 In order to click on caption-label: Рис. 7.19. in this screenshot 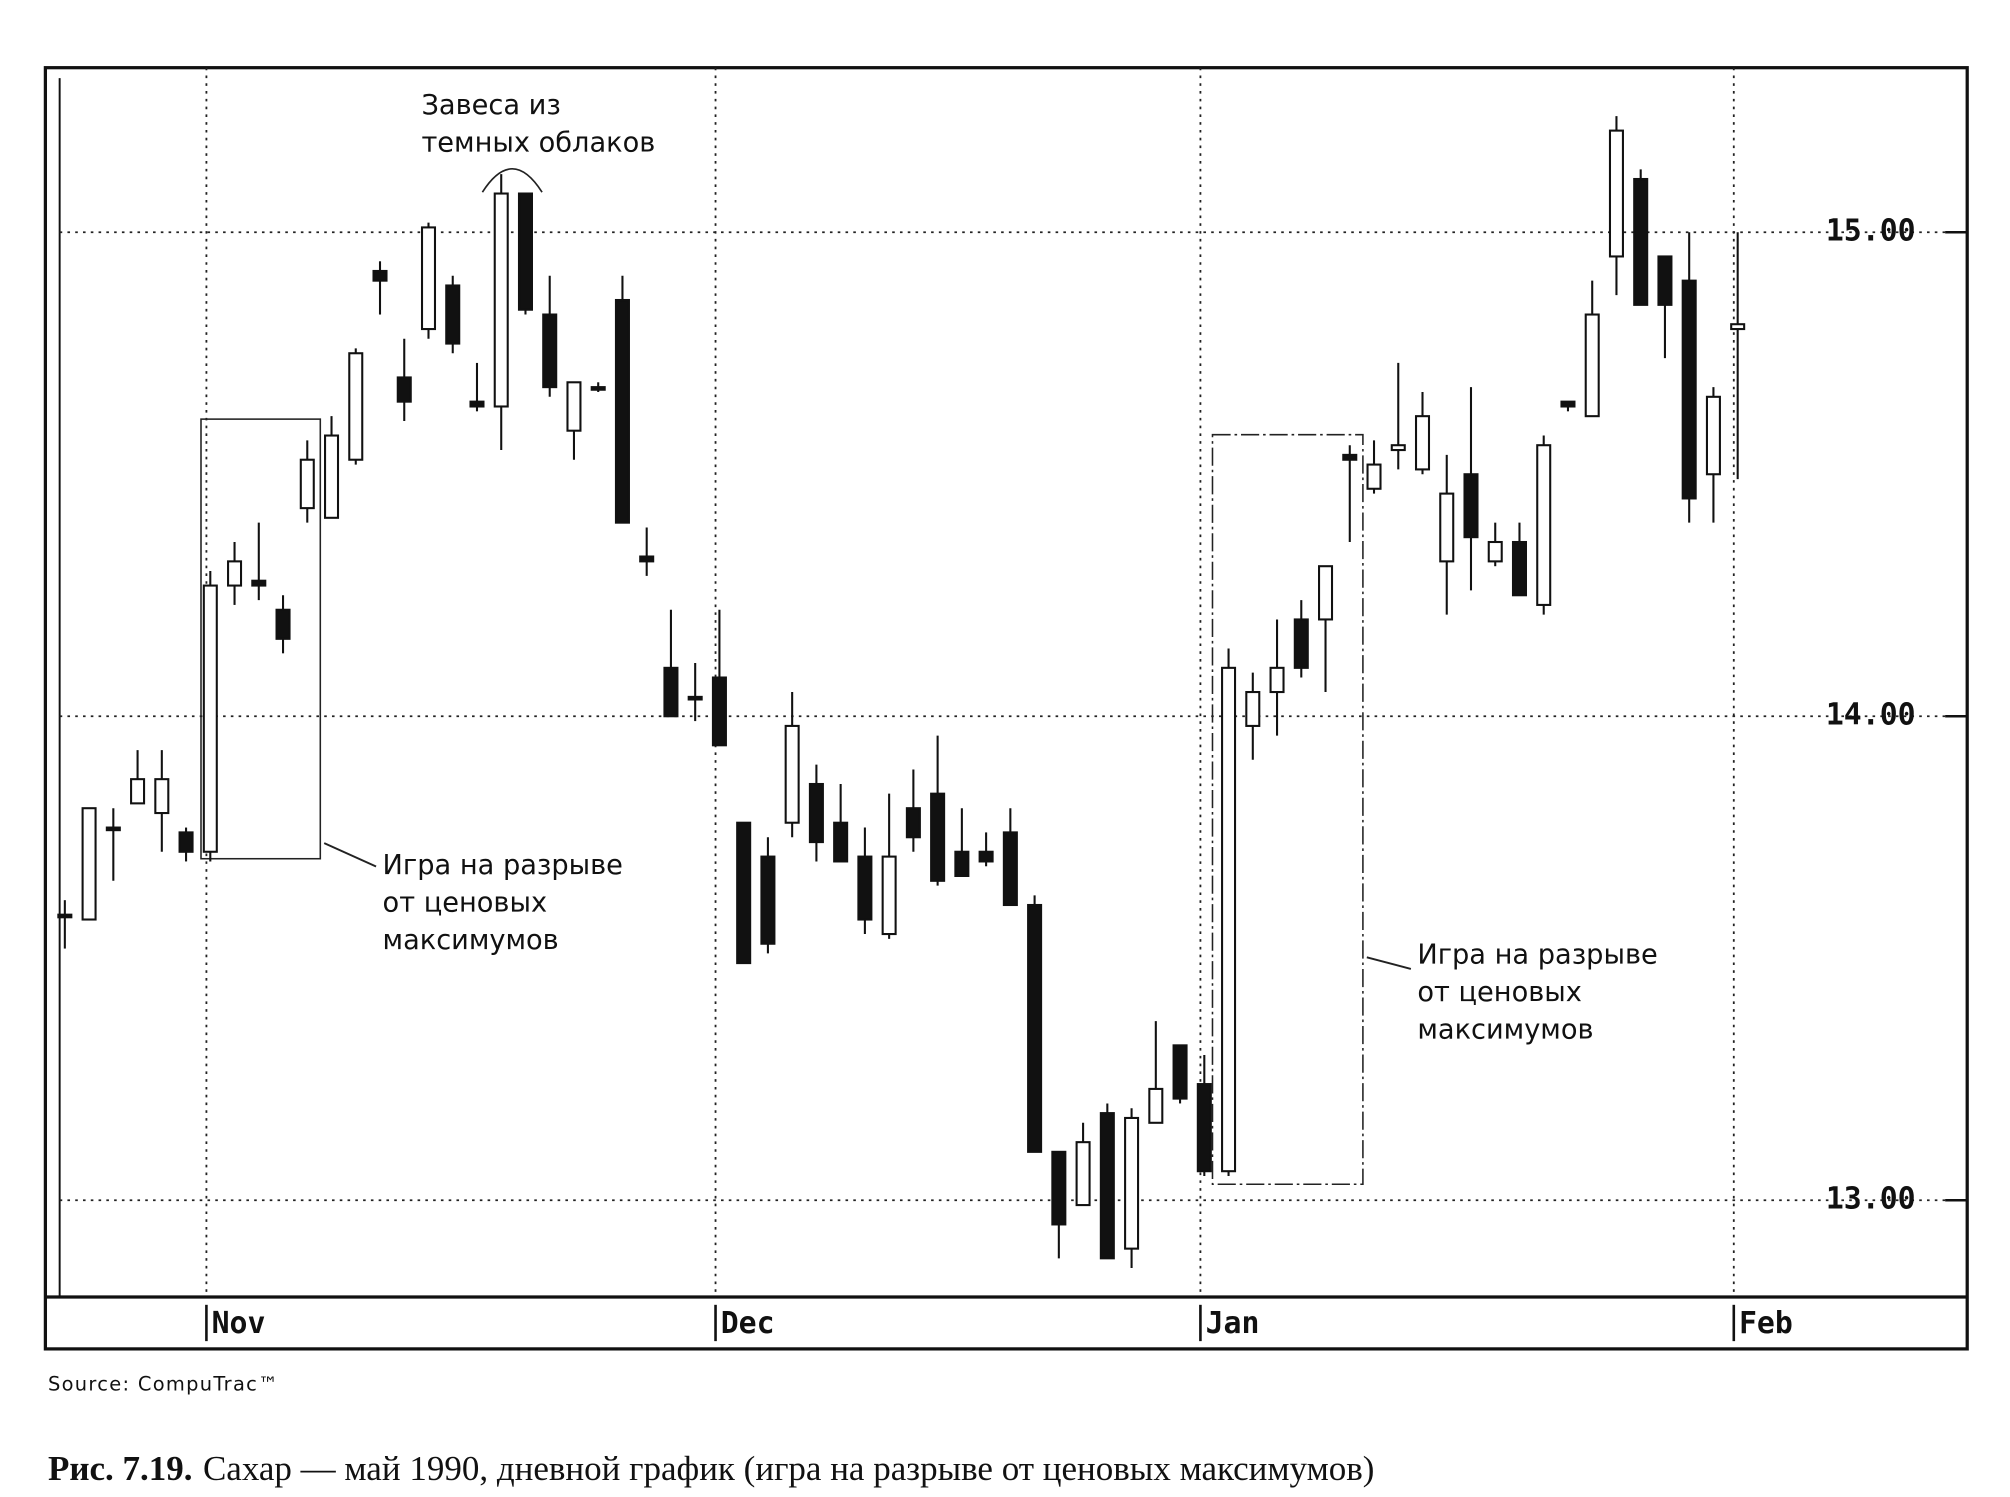, I will do `click(120, 1468)`.